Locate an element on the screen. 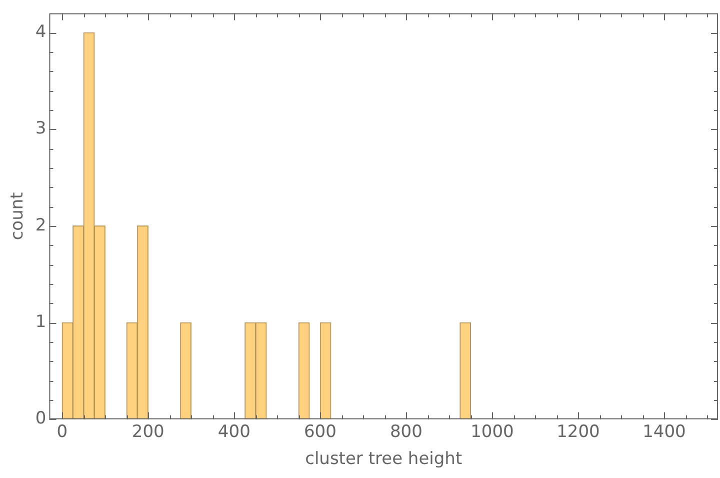 The width and height of the screenshot is (720, 478). x-axis-title: cluster tree height is located at coordinates (383, 459).